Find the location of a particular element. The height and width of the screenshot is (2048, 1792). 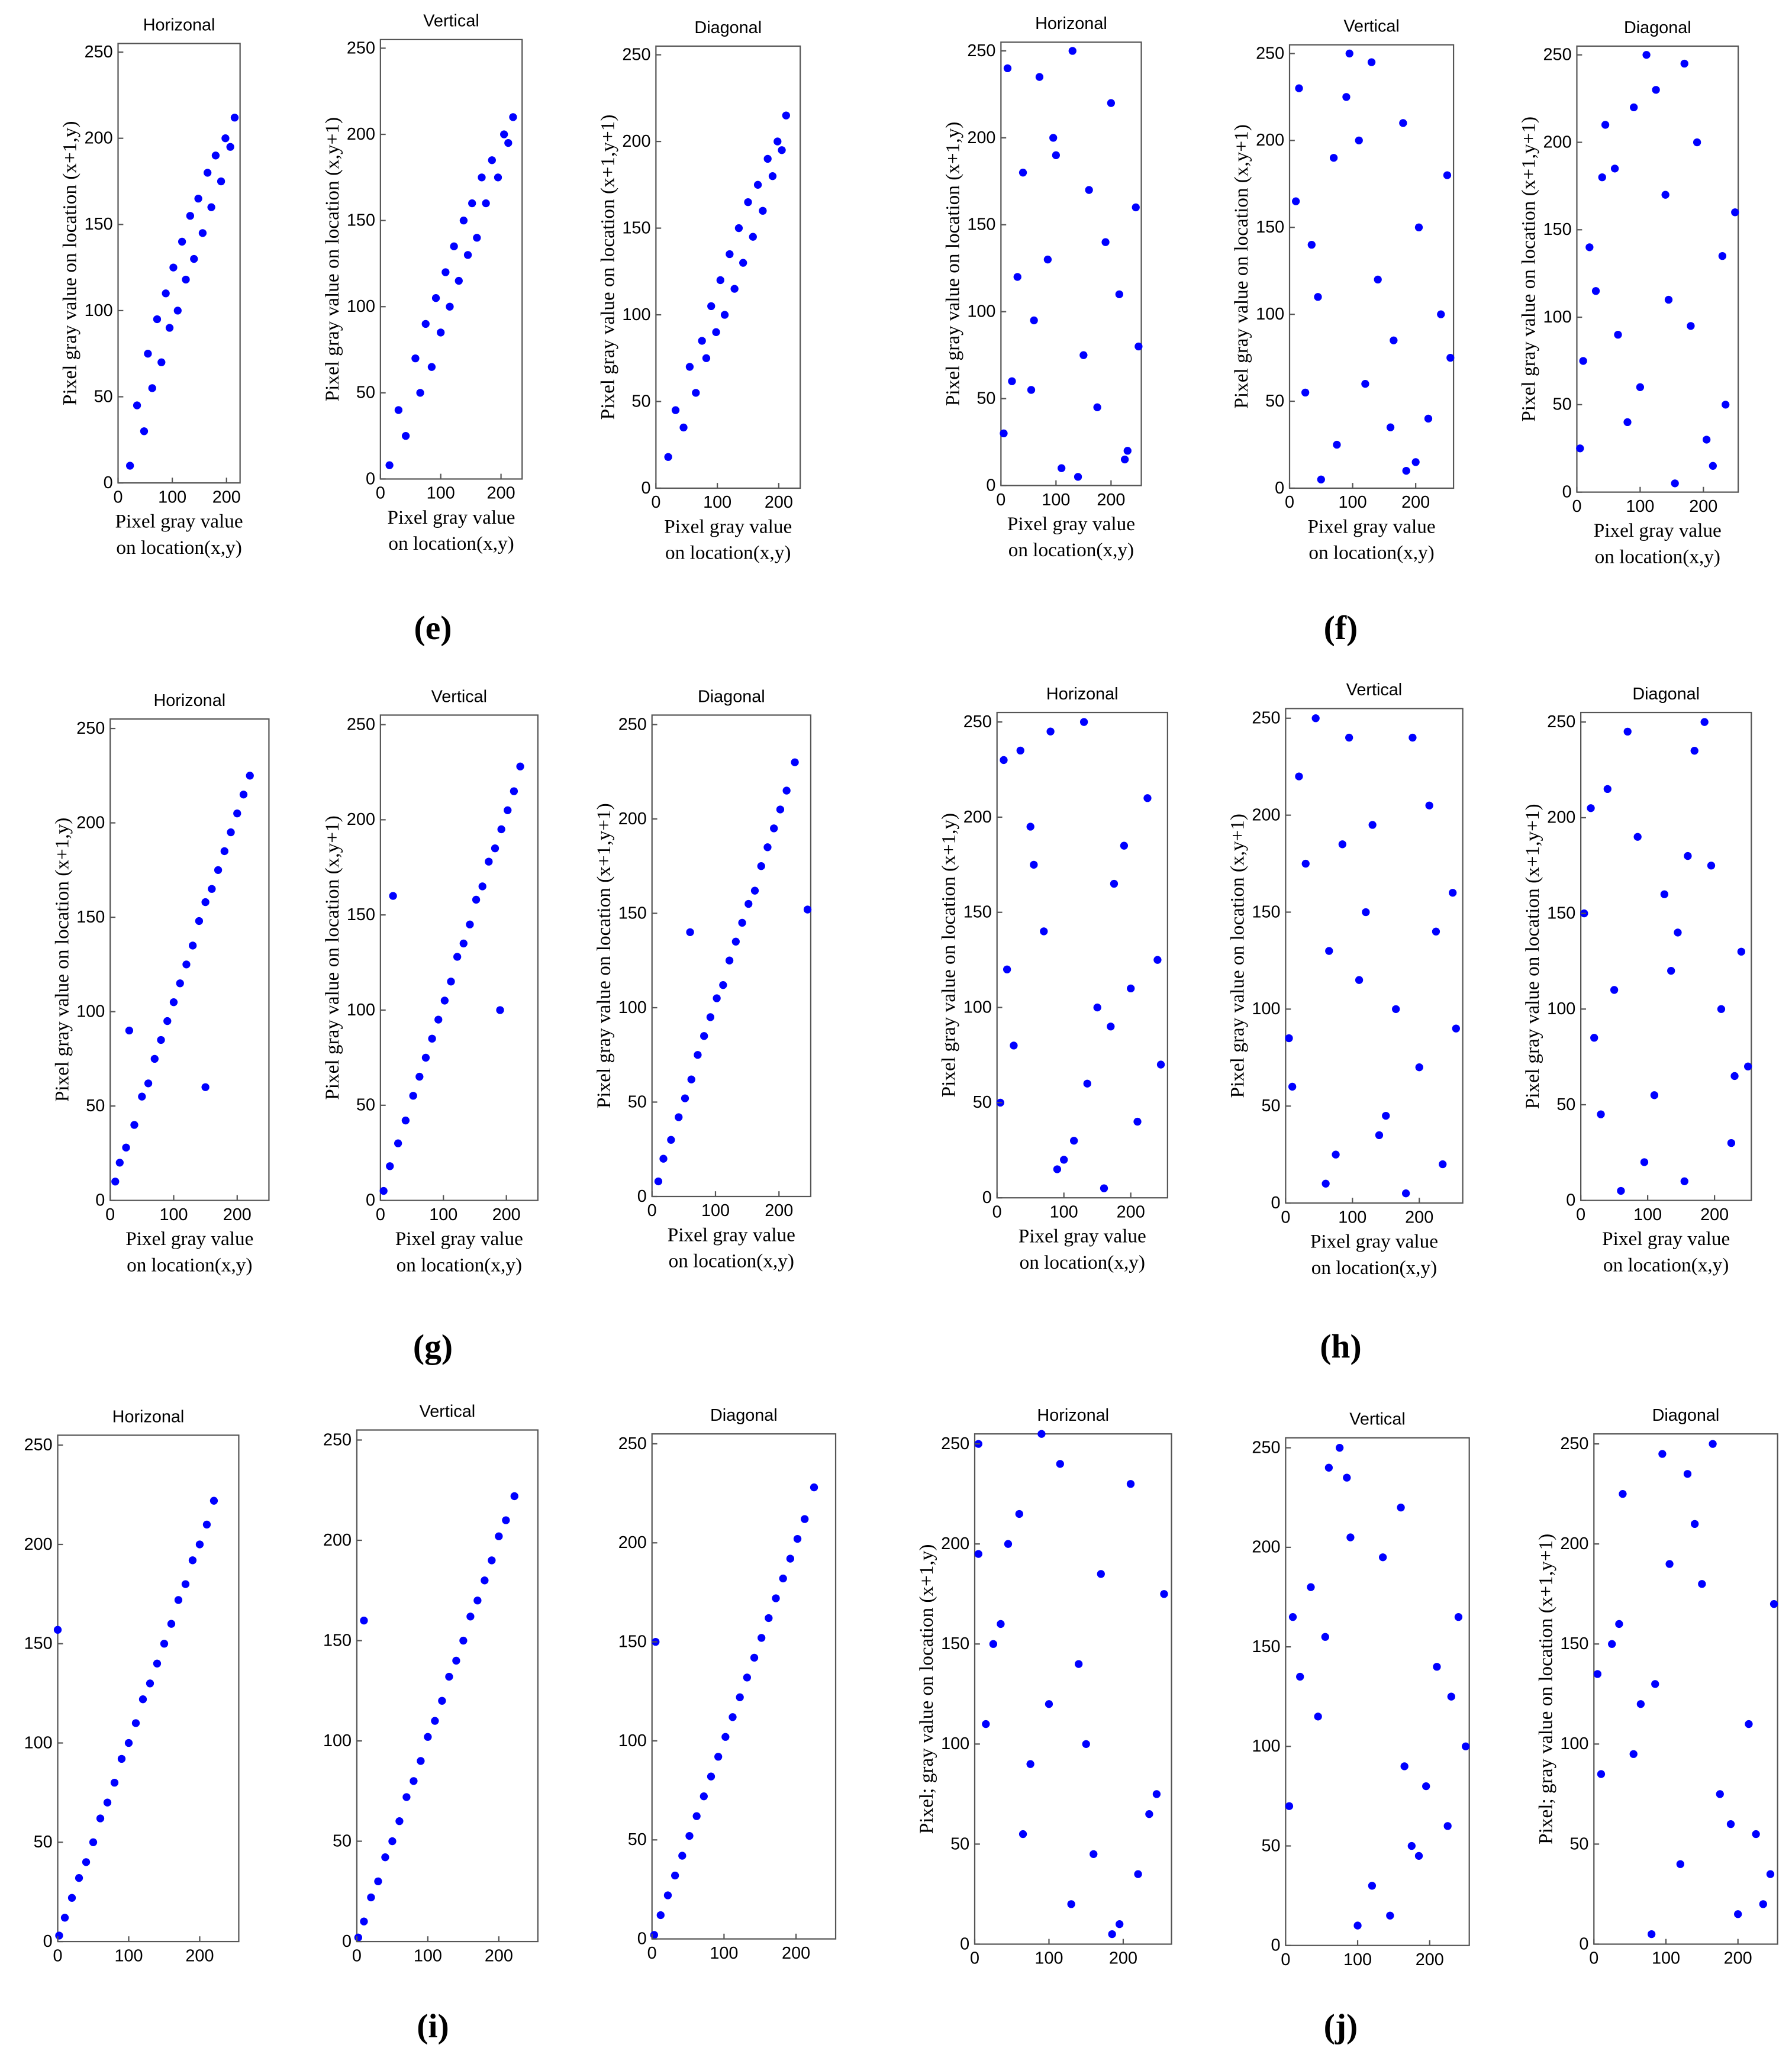

panel-label: (i) is located at coordinates (433, 2027).